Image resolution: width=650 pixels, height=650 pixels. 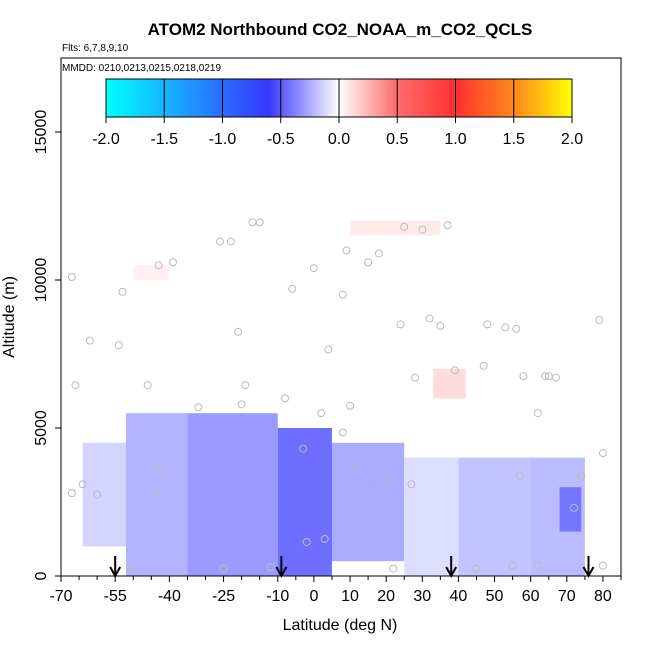 What do you see at coordinates (41, 428) in the screenshot?
I see `y-tick-label: 5000` at bounding box center [41, 428].